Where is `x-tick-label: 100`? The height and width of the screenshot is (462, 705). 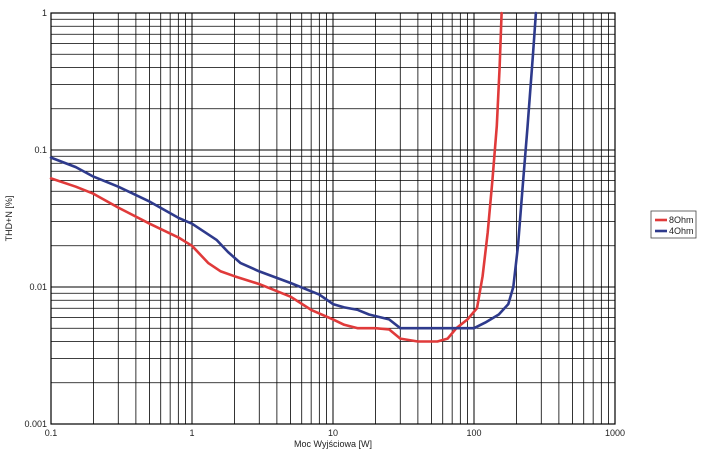 x-tick-label: 100 is located at coordinates (473, 433).